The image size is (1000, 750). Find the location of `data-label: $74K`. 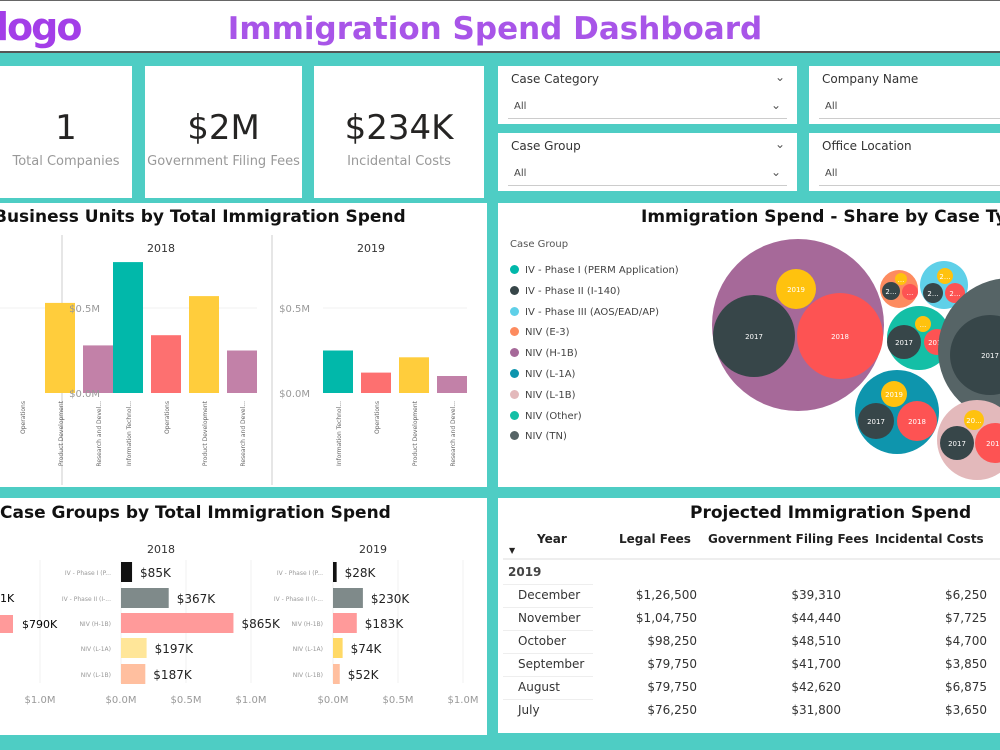

data-label: $74K is located at coordinates (367, 649).